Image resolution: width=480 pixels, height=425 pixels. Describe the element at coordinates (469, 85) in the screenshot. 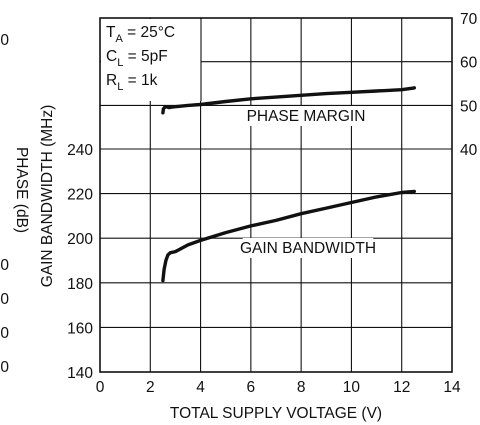

I see `y-right-tick-labels: 40 50 60 70` at that location.